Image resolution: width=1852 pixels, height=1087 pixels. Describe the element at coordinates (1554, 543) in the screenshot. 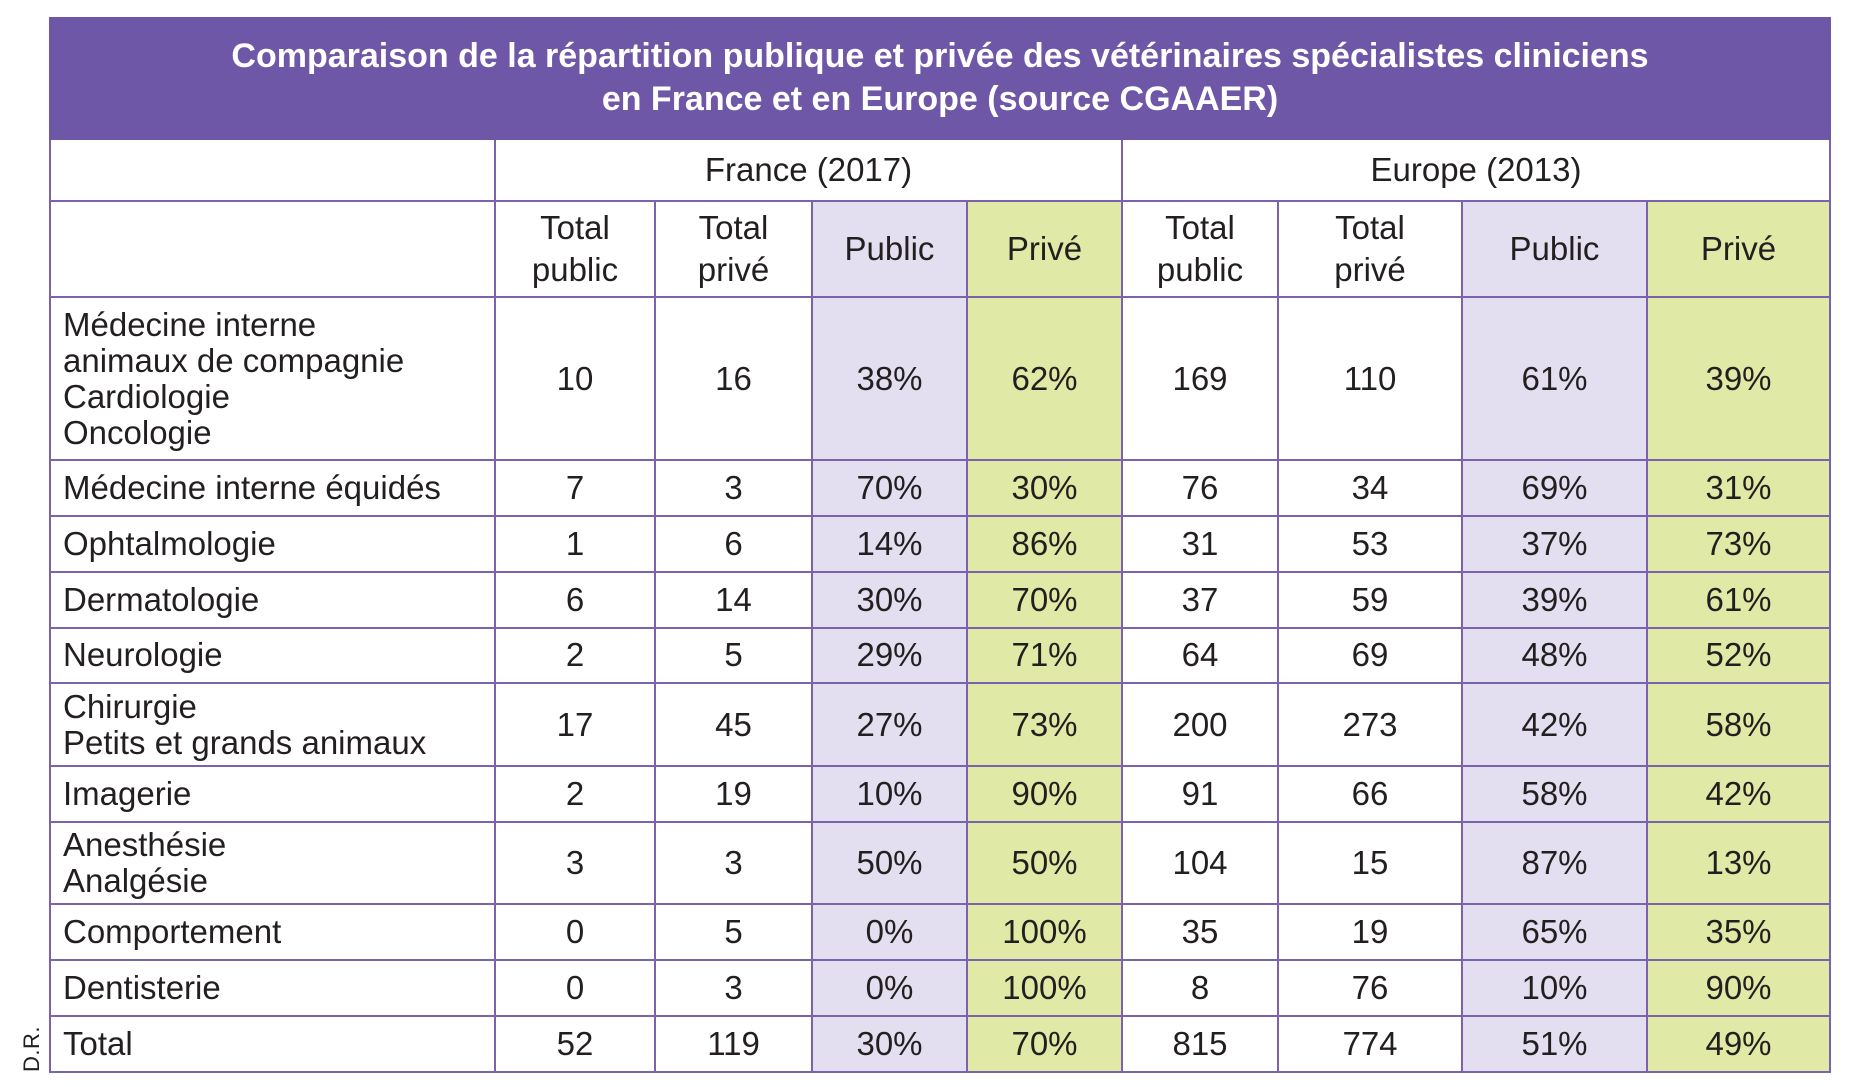

I see `table-cell: 37%` at that location.